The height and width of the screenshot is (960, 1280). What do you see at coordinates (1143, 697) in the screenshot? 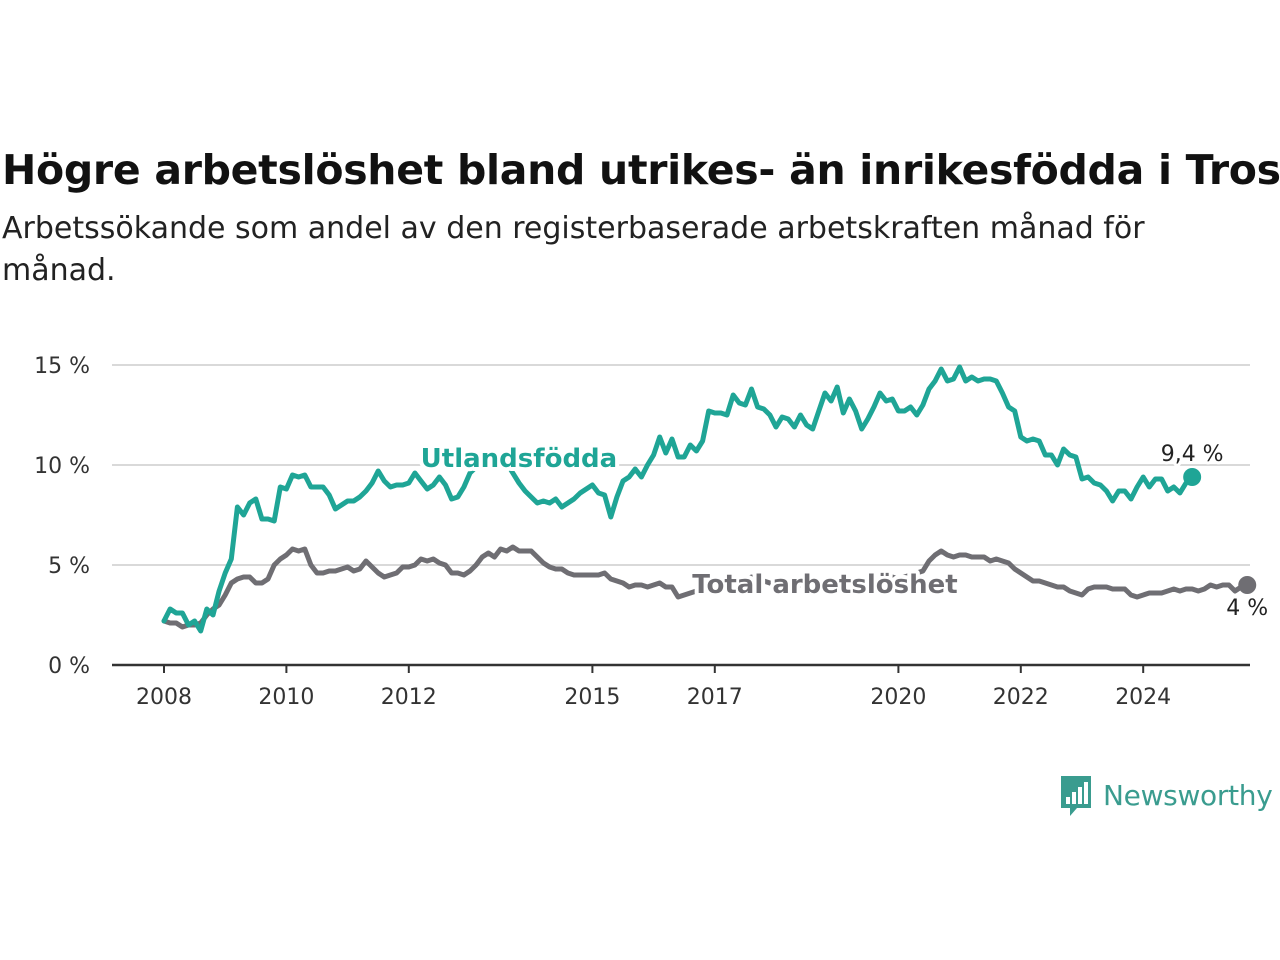
I see `x-tick-label: 2024` at bounding box center [1143, 697].